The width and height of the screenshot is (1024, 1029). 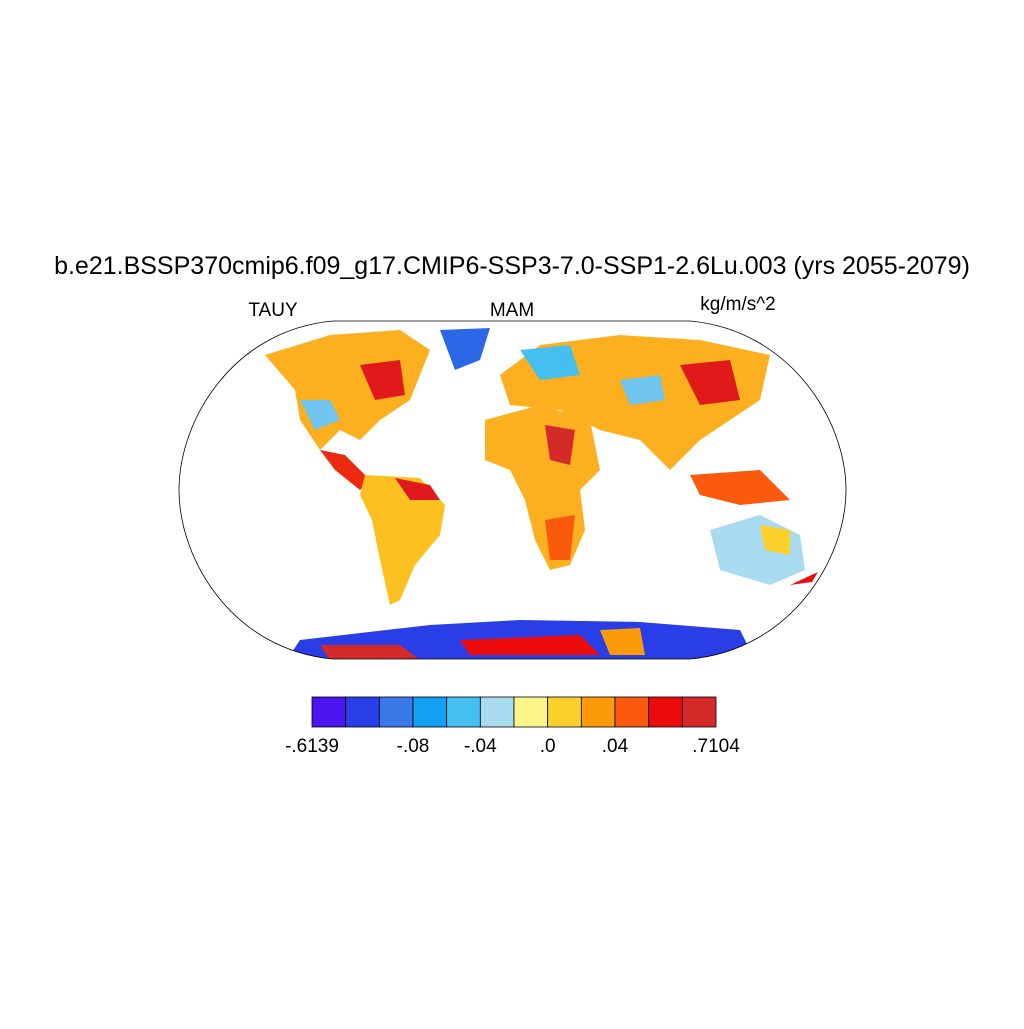 I want to click on colorbar-label: -.04, so click(x=480, y=746).